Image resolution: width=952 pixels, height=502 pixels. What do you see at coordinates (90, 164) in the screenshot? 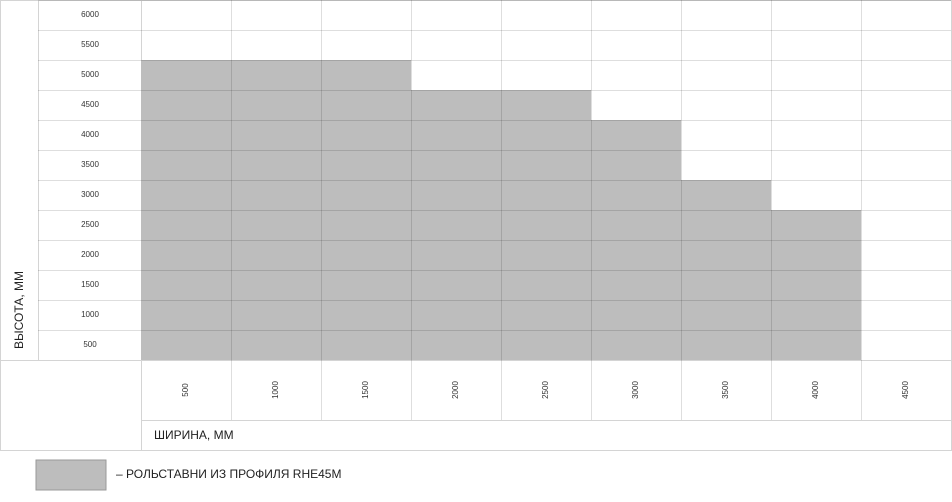
I see `y-tick-label: 3500` at bounding box center [90, 164].